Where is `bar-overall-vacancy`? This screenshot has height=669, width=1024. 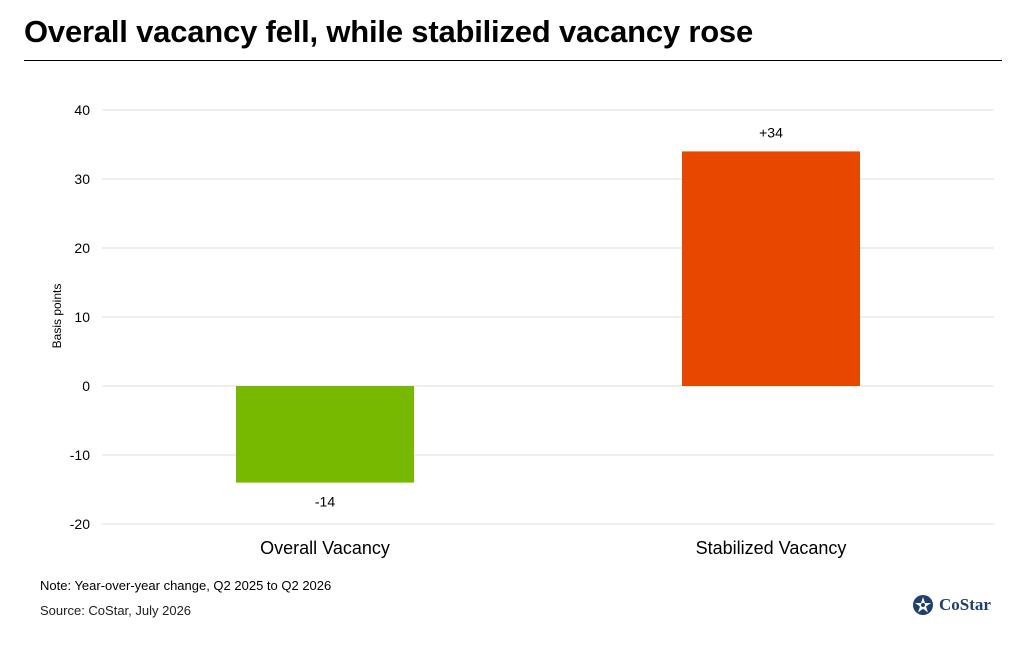 bar-overall-vacancy is located at coordinates (325, 434).